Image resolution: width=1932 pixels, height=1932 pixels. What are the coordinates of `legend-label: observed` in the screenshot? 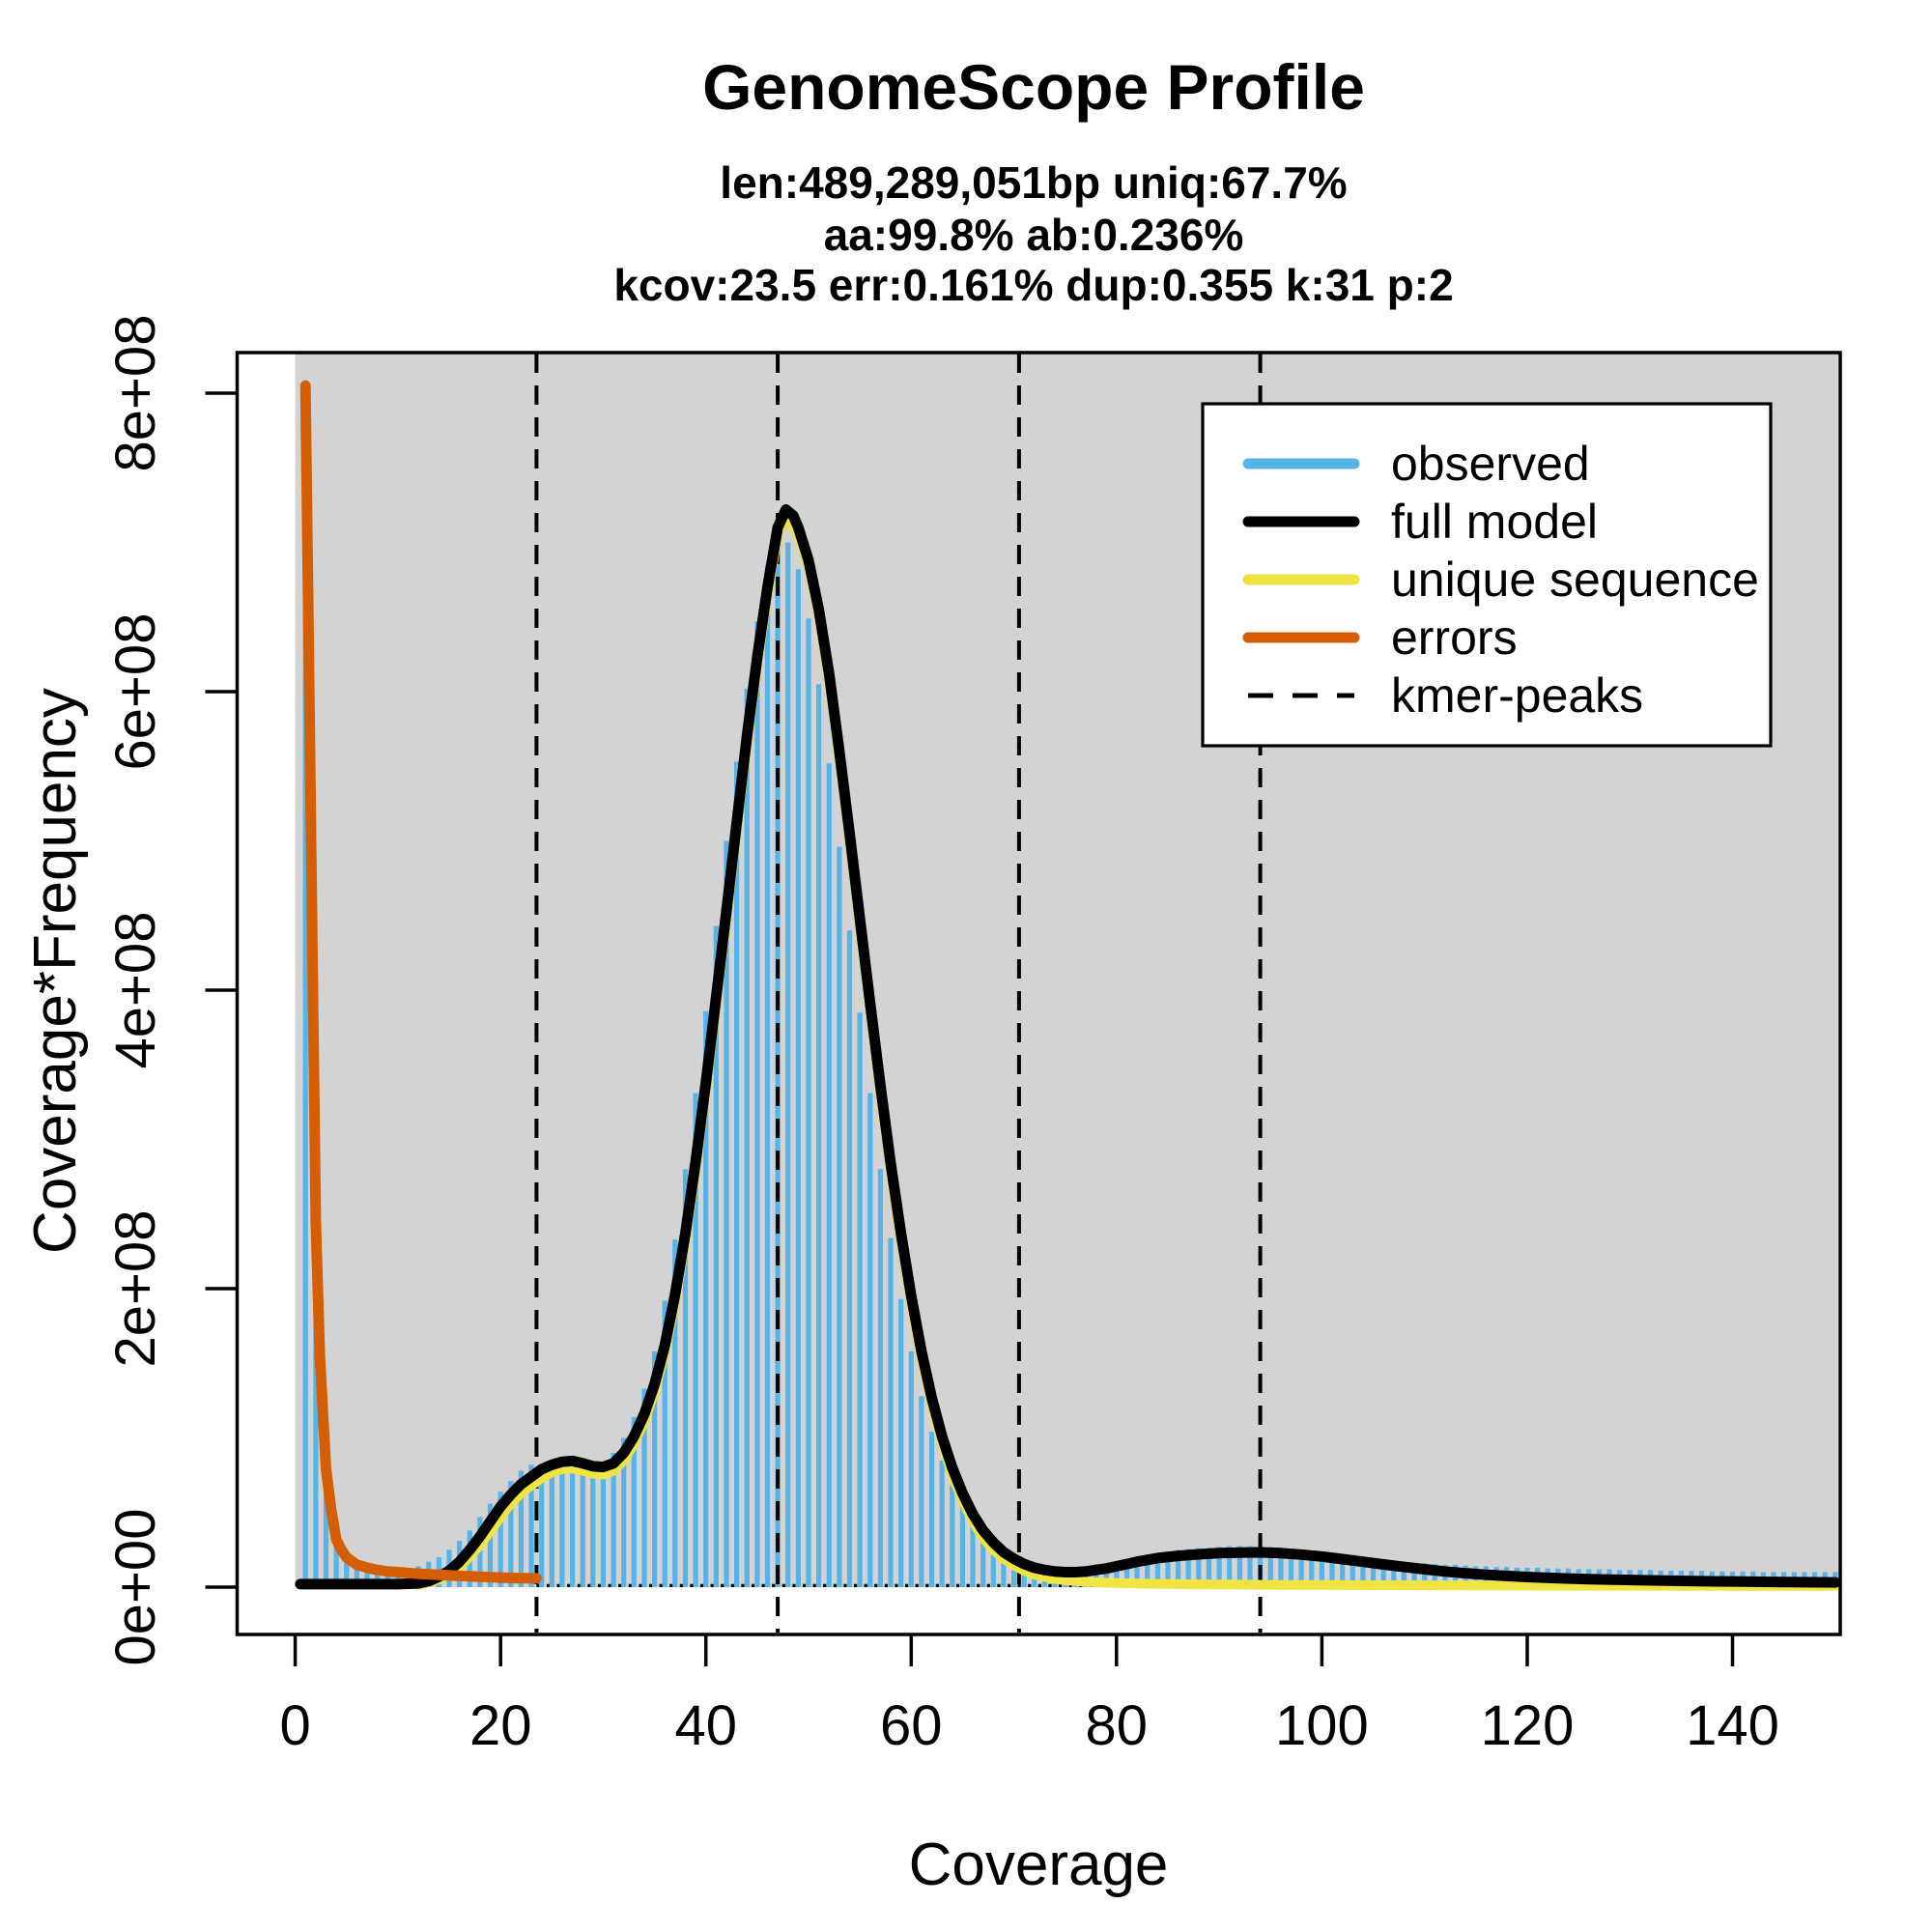 It's located at (1490, 464).